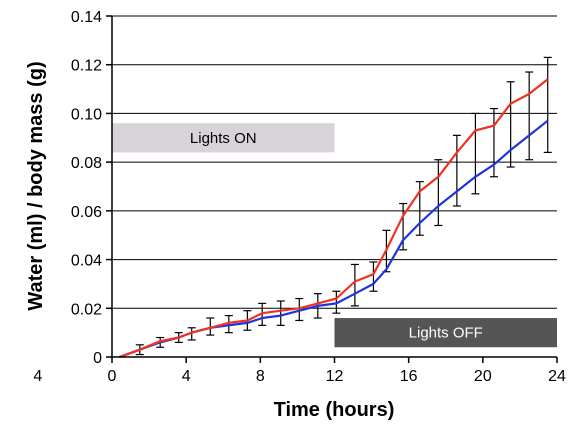 The image size is (573, 425). Describe the element at coordinates (97, 358) in the screenshot. I see `y-tick-label: 0` at that location.